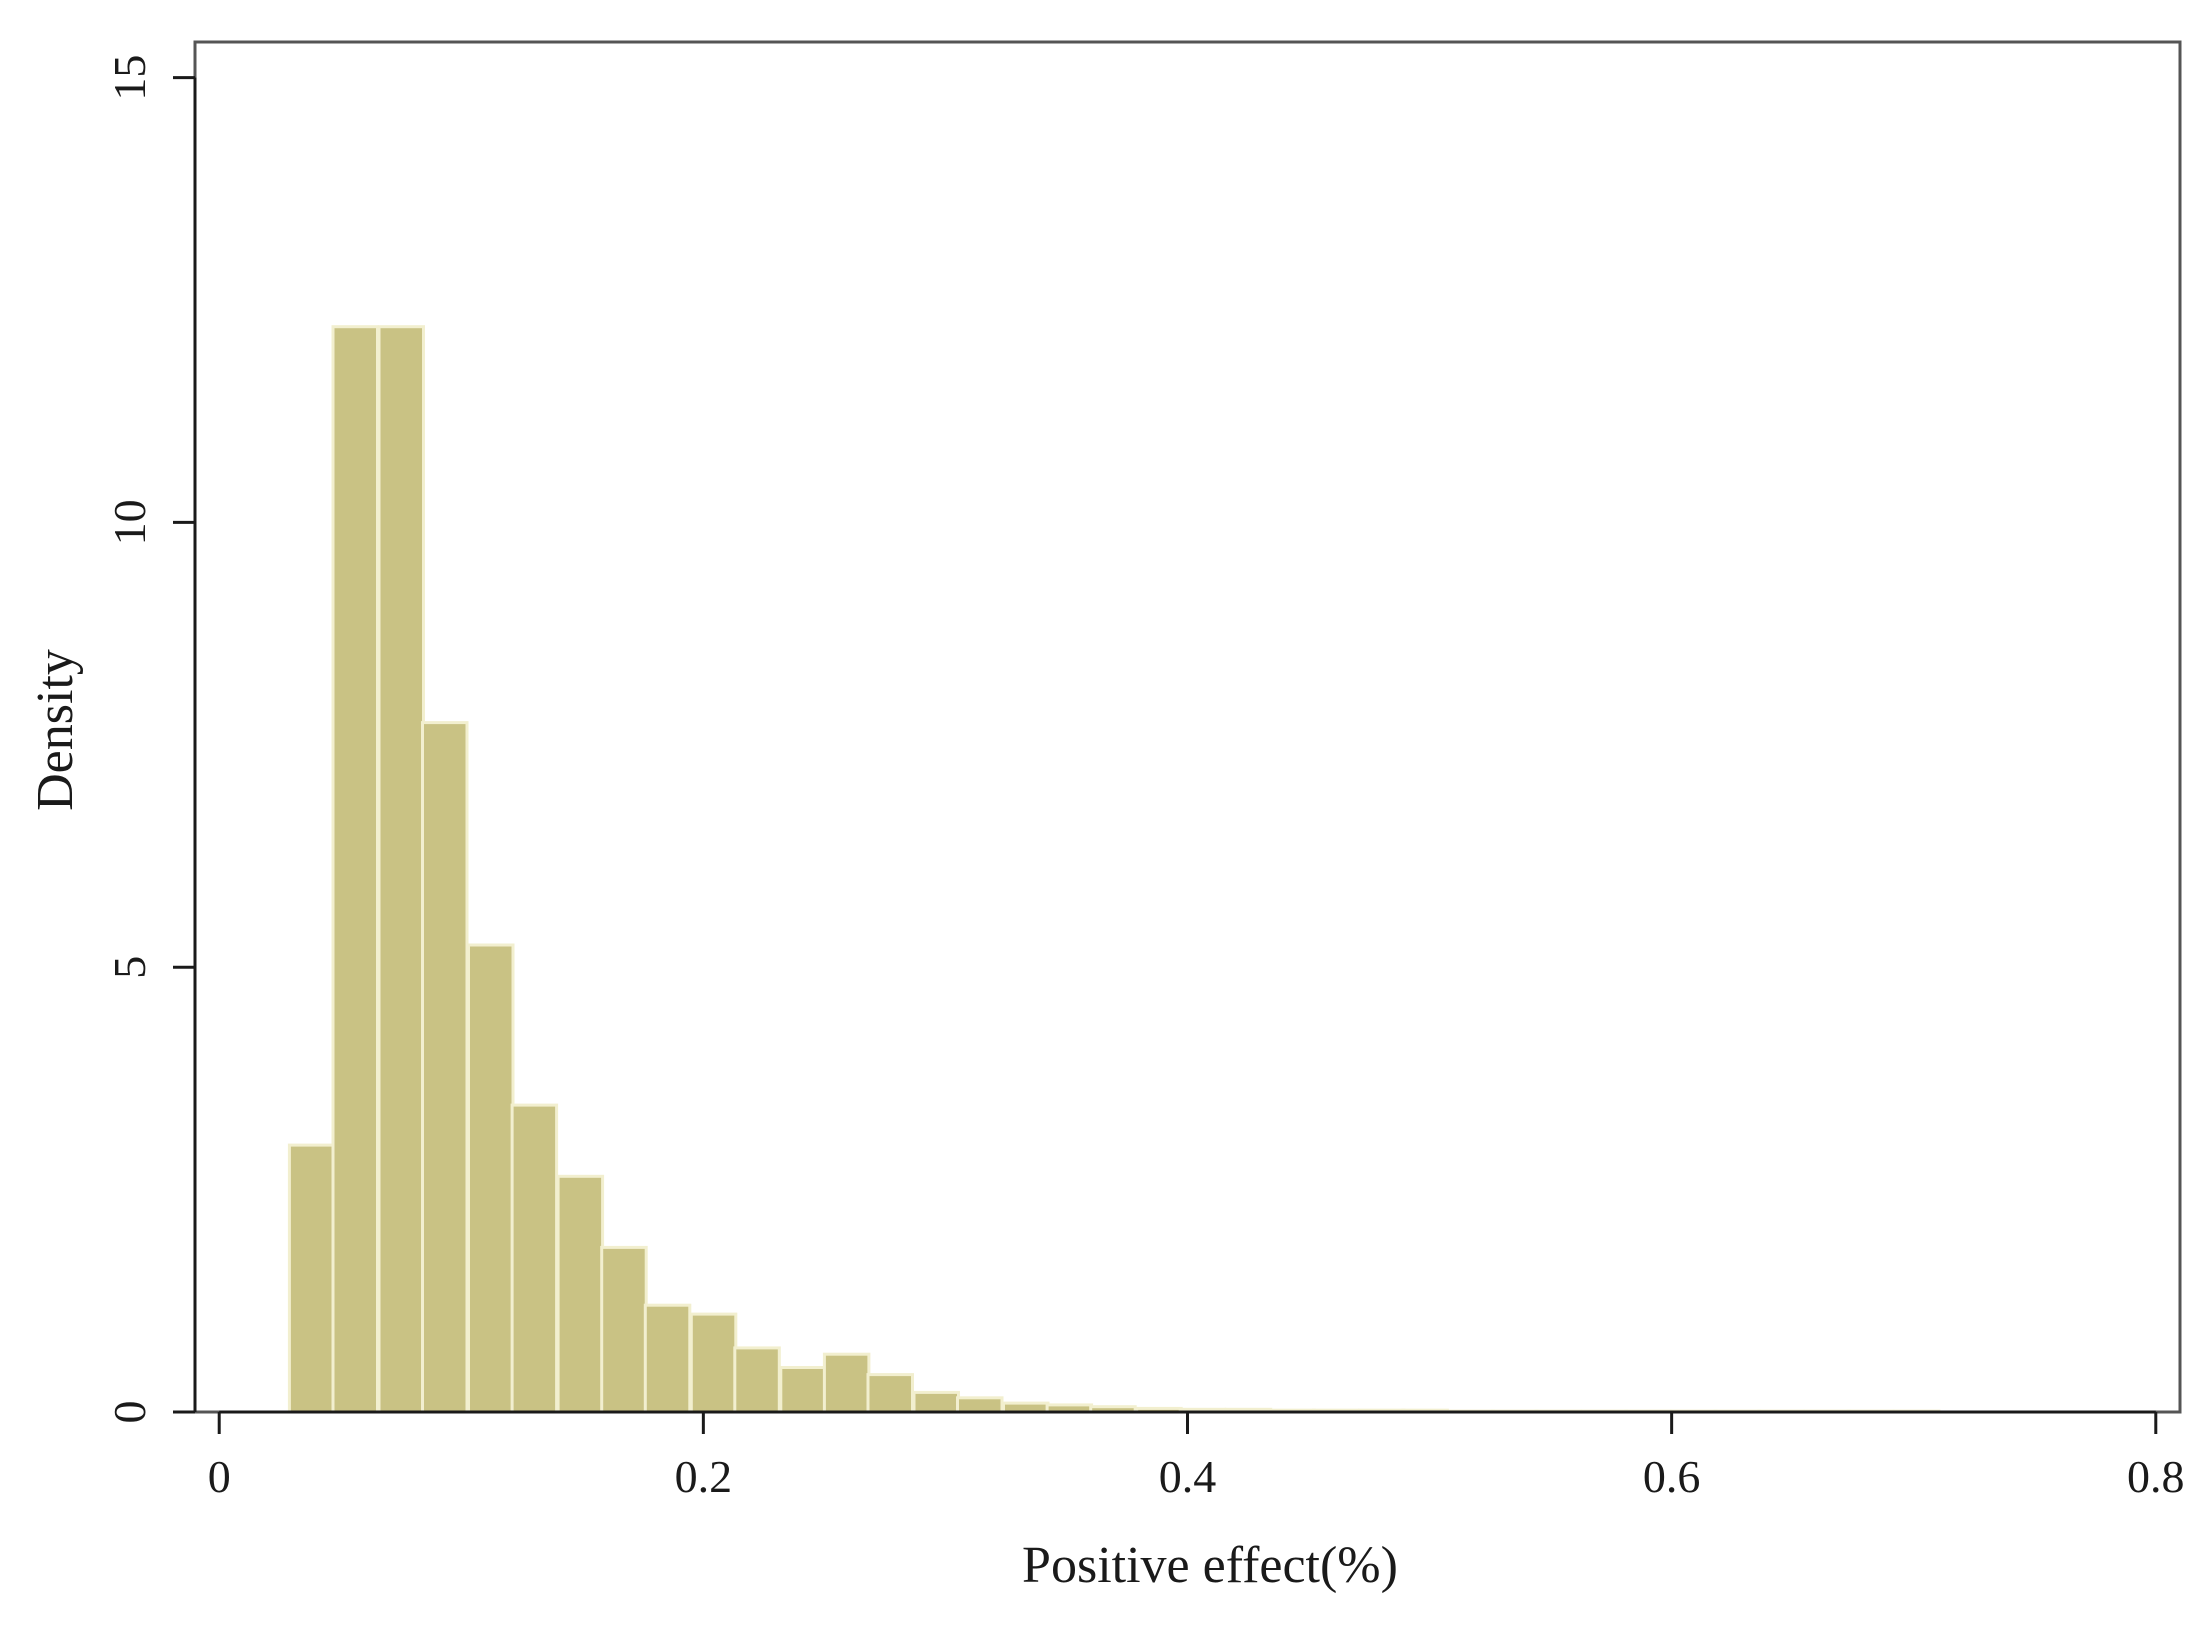  I want to click on x-tick-label: 0.4, so click(1188, 1476).